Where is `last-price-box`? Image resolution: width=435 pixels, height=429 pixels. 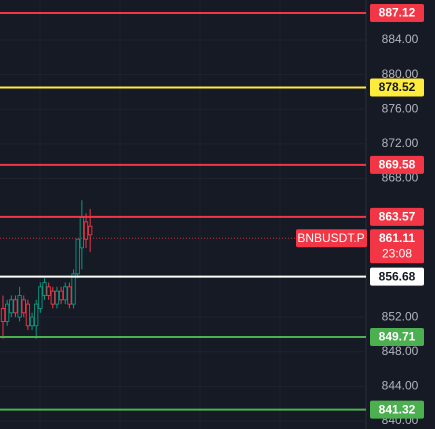
last-price-box is located at coordinates (397, 246).